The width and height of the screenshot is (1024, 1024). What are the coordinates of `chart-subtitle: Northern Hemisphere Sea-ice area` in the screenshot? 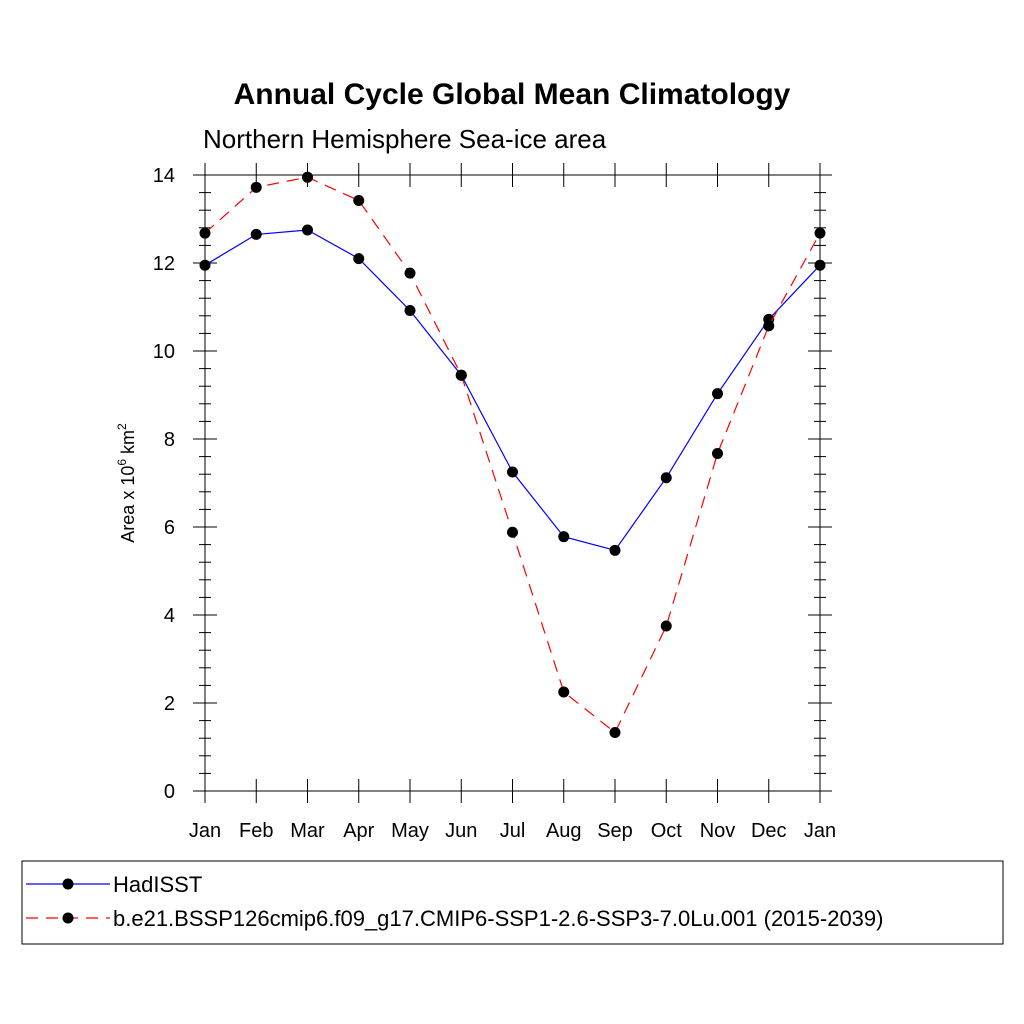 It's located at (405, 139).